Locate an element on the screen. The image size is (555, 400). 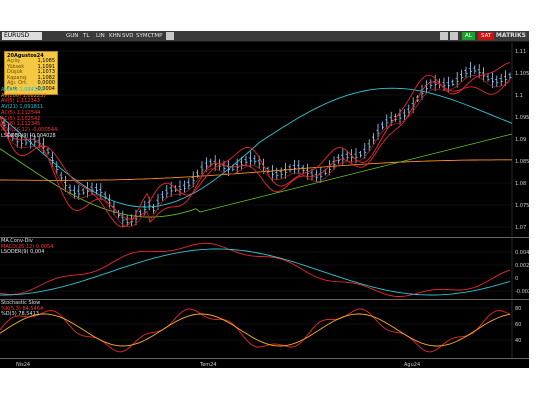
macd-tick-label: -0.002 is located at coordinates (522, 292).